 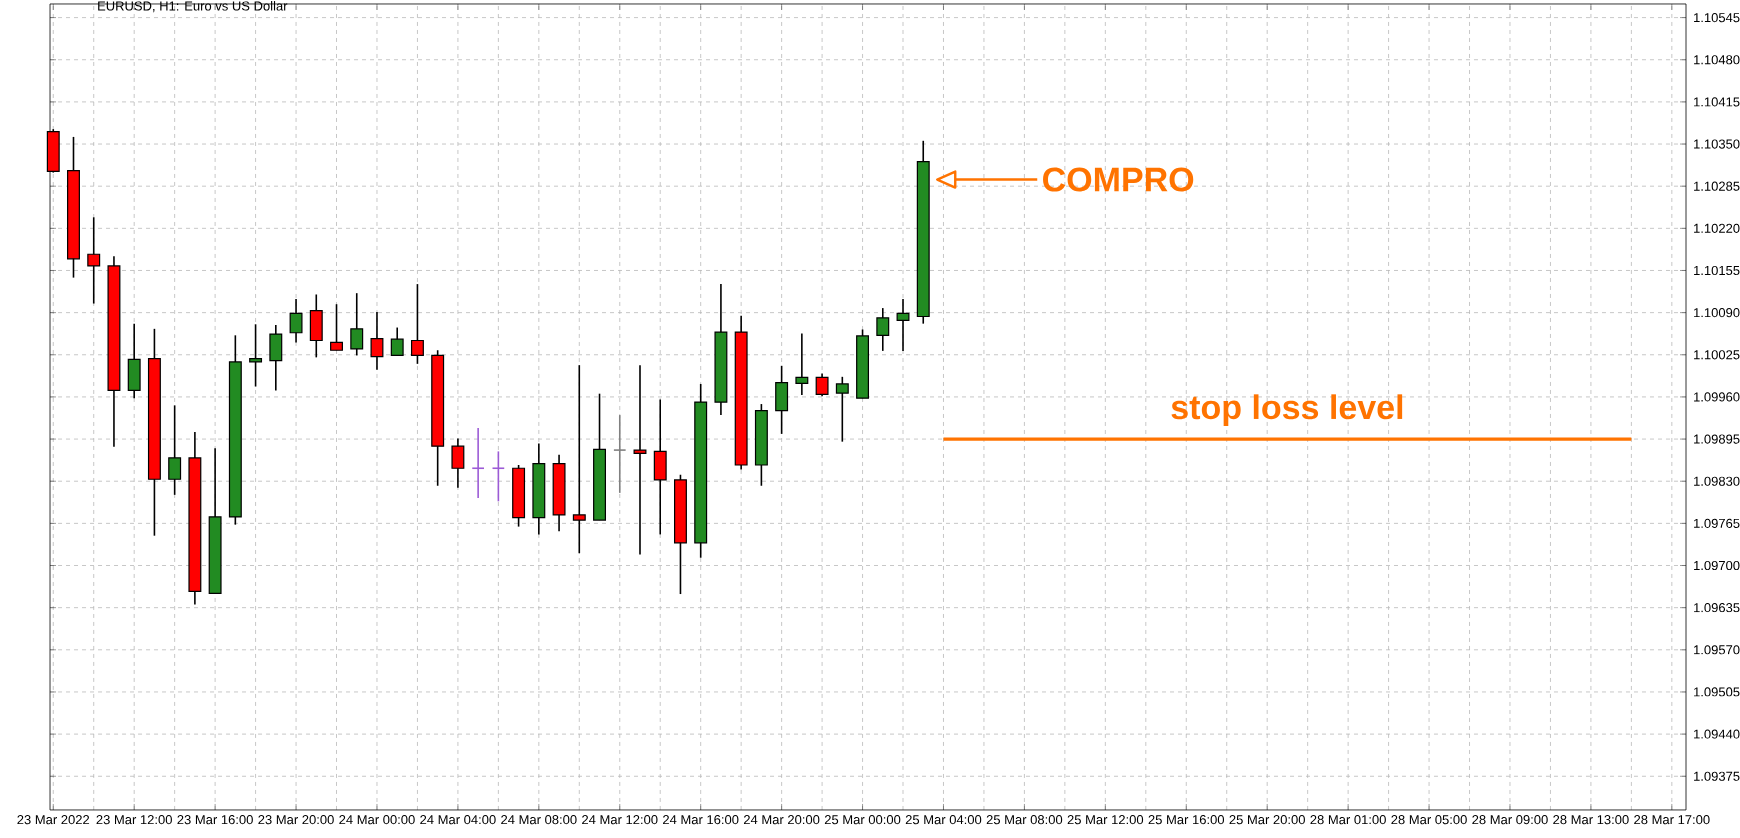 I want to click on series-label: stop loss level, so click(x=1287, y=410).